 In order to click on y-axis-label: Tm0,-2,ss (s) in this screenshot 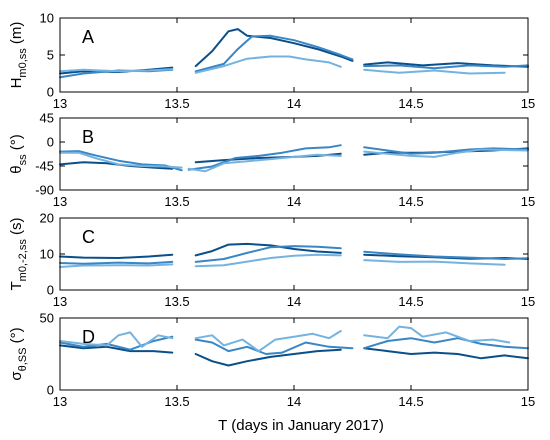, I will do `click(18, 253)`.